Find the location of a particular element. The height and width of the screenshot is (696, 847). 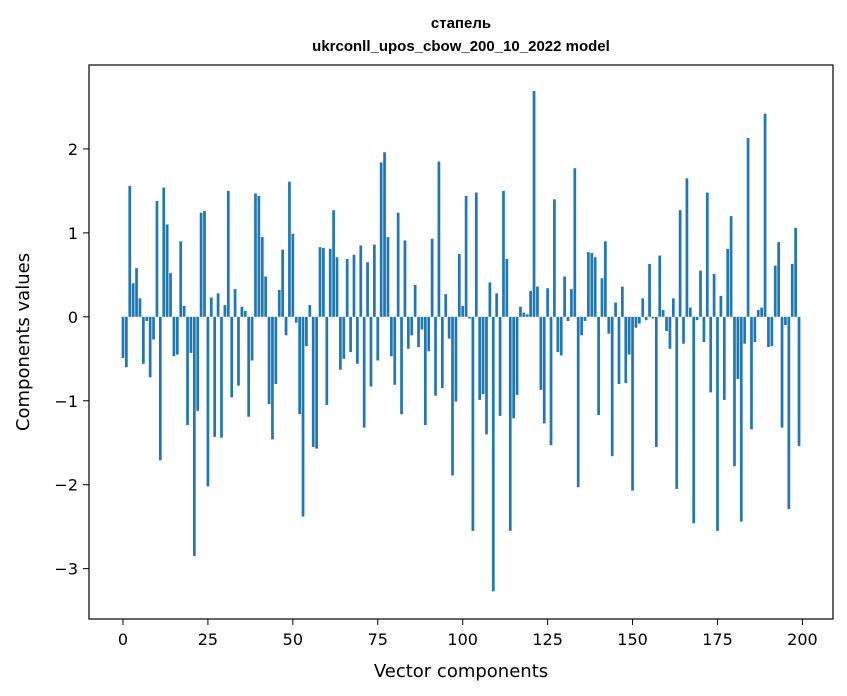

x-tick-label: 150 is located at coordinates (632, 639).